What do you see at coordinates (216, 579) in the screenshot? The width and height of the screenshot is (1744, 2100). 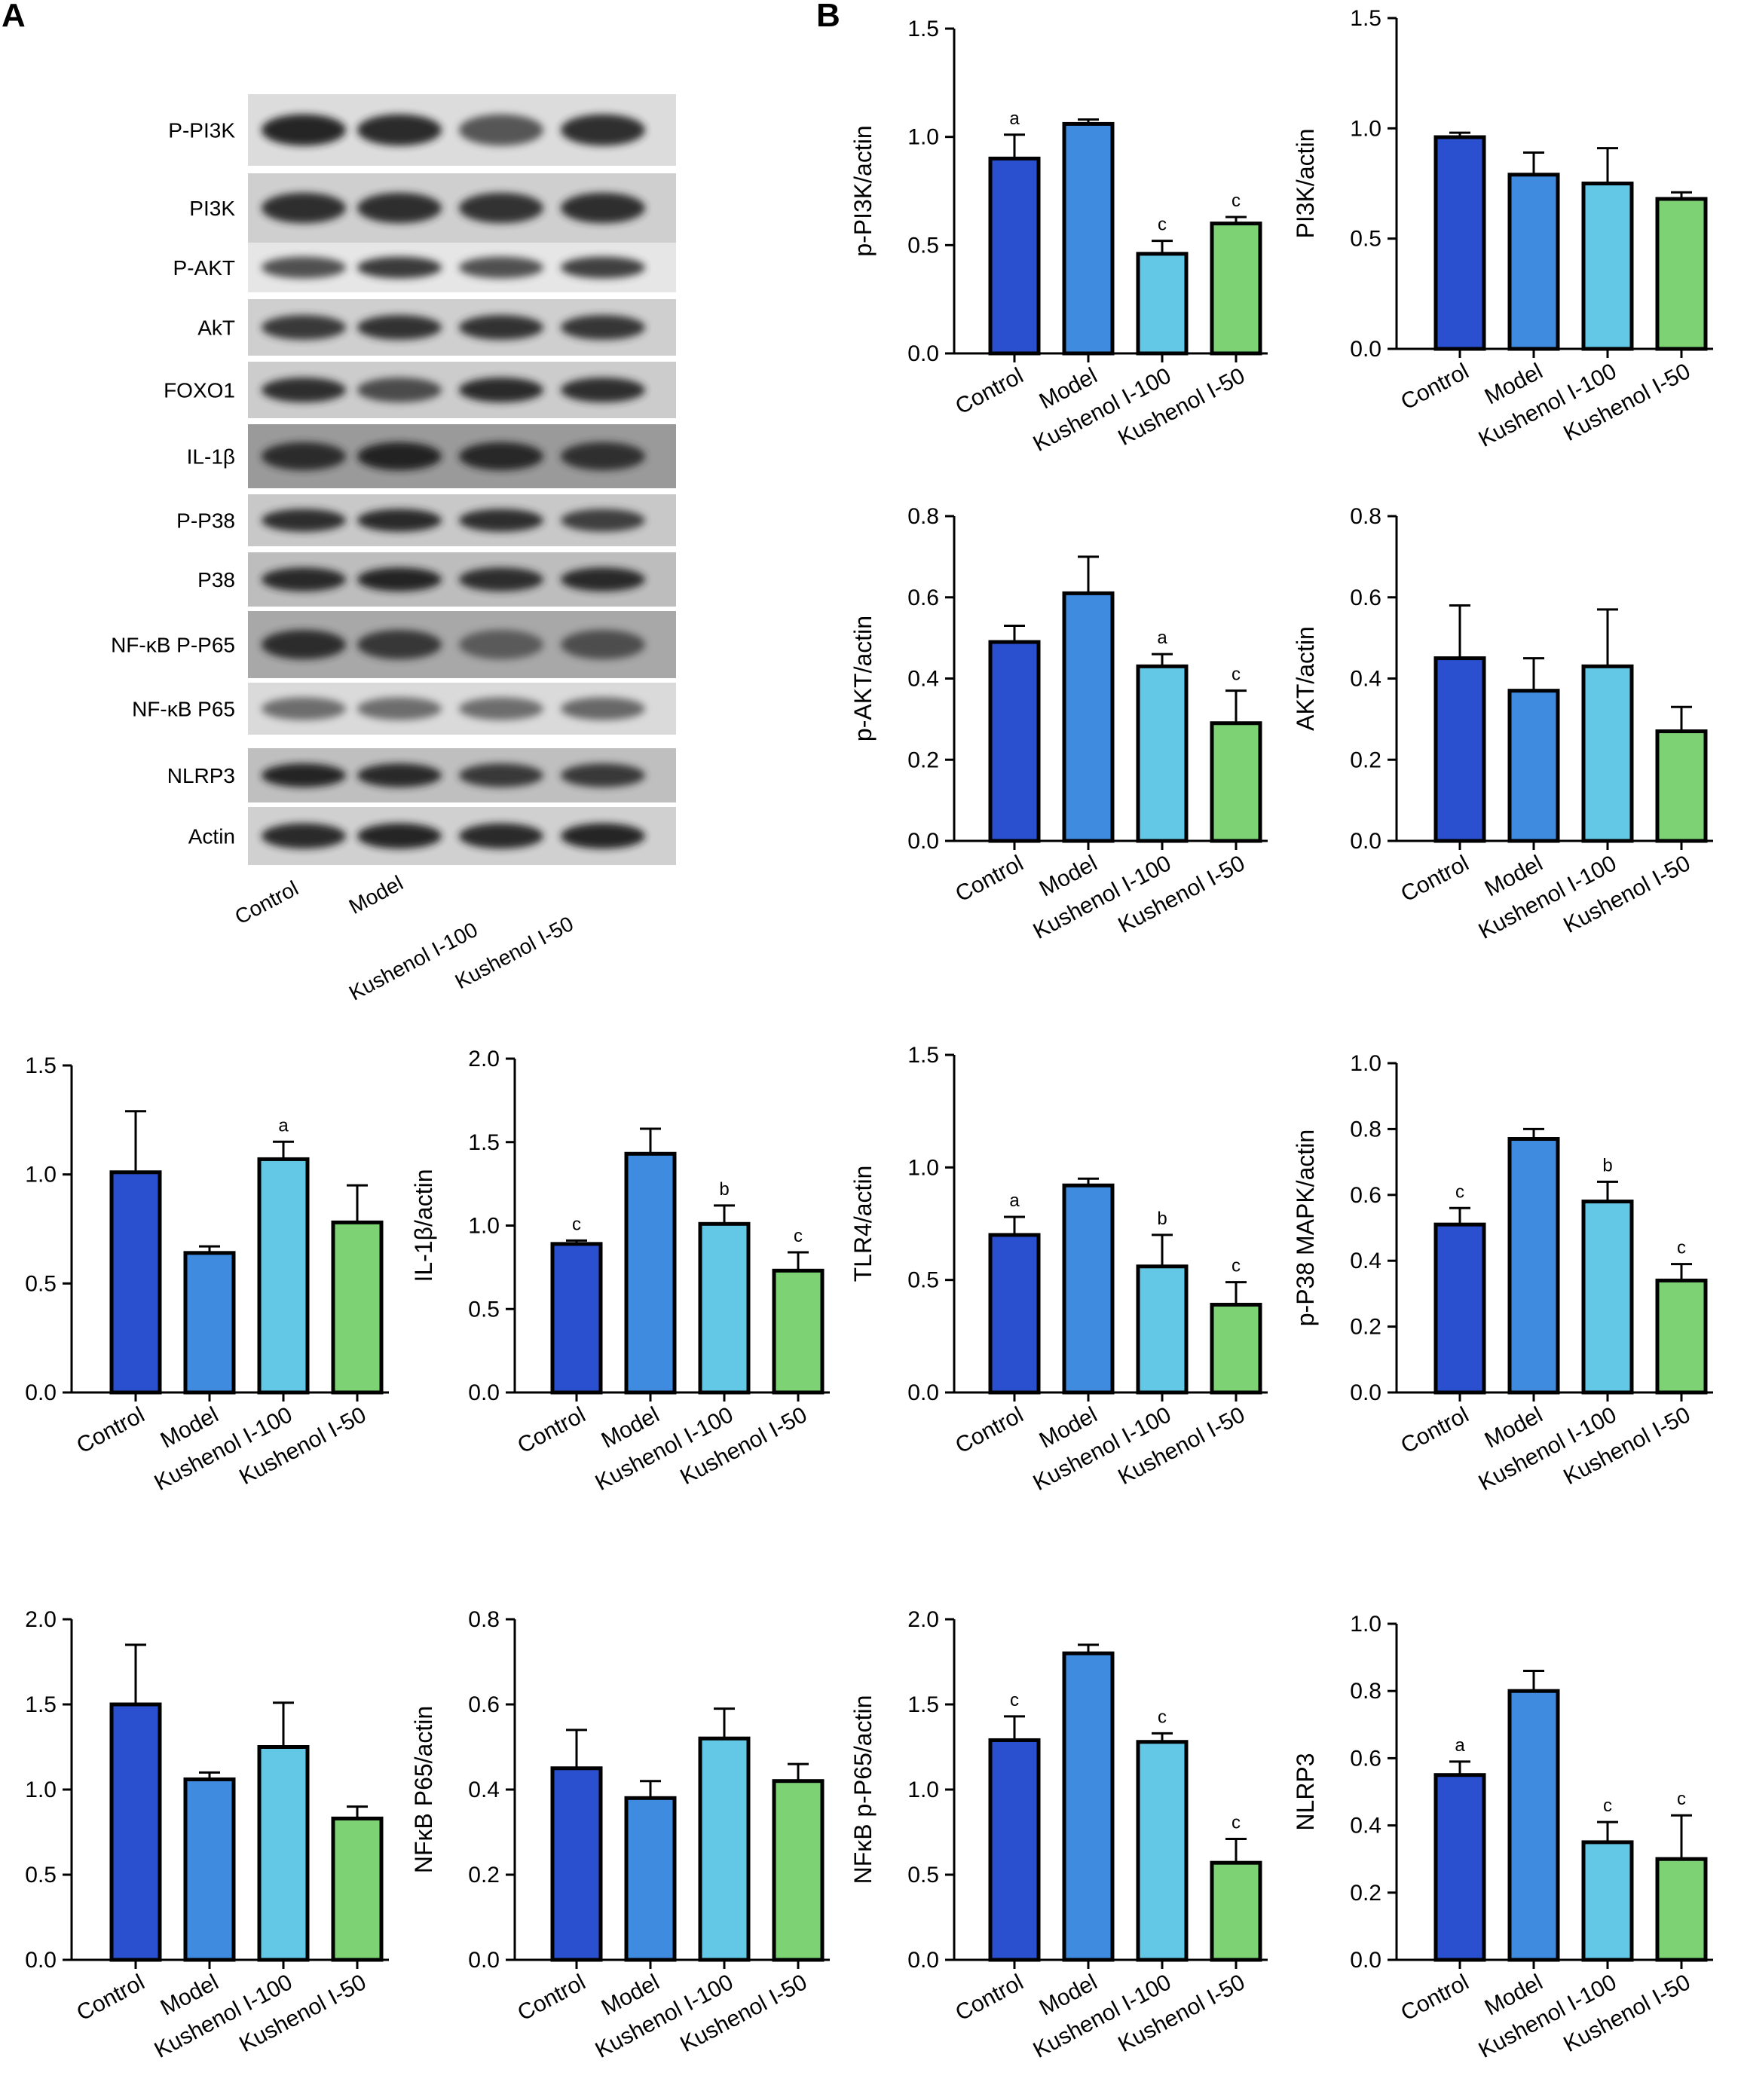 I see `blot-row-label: P38` at bounding box center [216, 579].